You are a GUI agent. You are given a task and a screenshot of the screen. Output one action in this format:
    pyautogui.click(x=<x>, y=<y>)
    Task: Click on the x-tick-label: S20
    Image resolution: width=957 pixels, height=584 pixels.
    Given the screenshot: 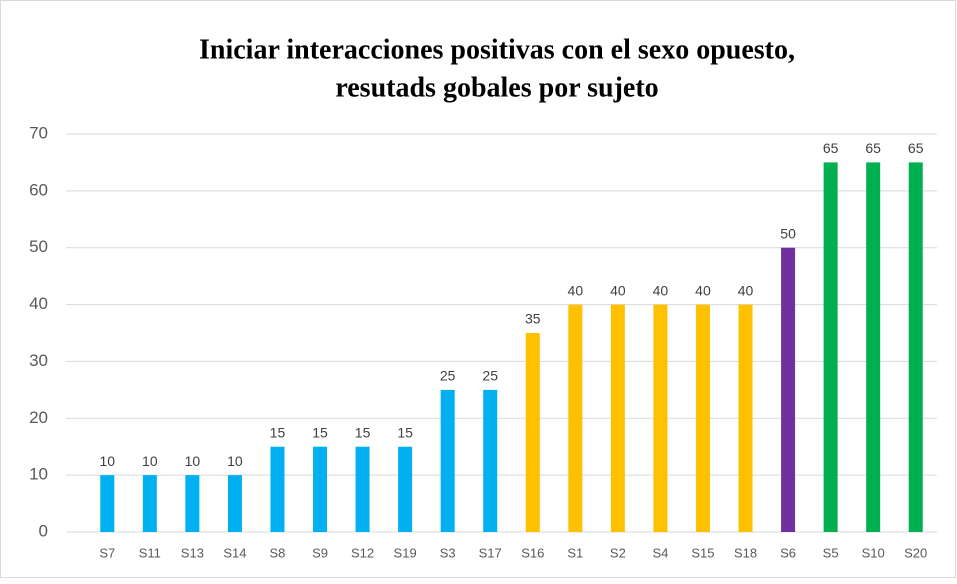 What is the action you would take?
    pyautogui.click(x=915, y=552)
    